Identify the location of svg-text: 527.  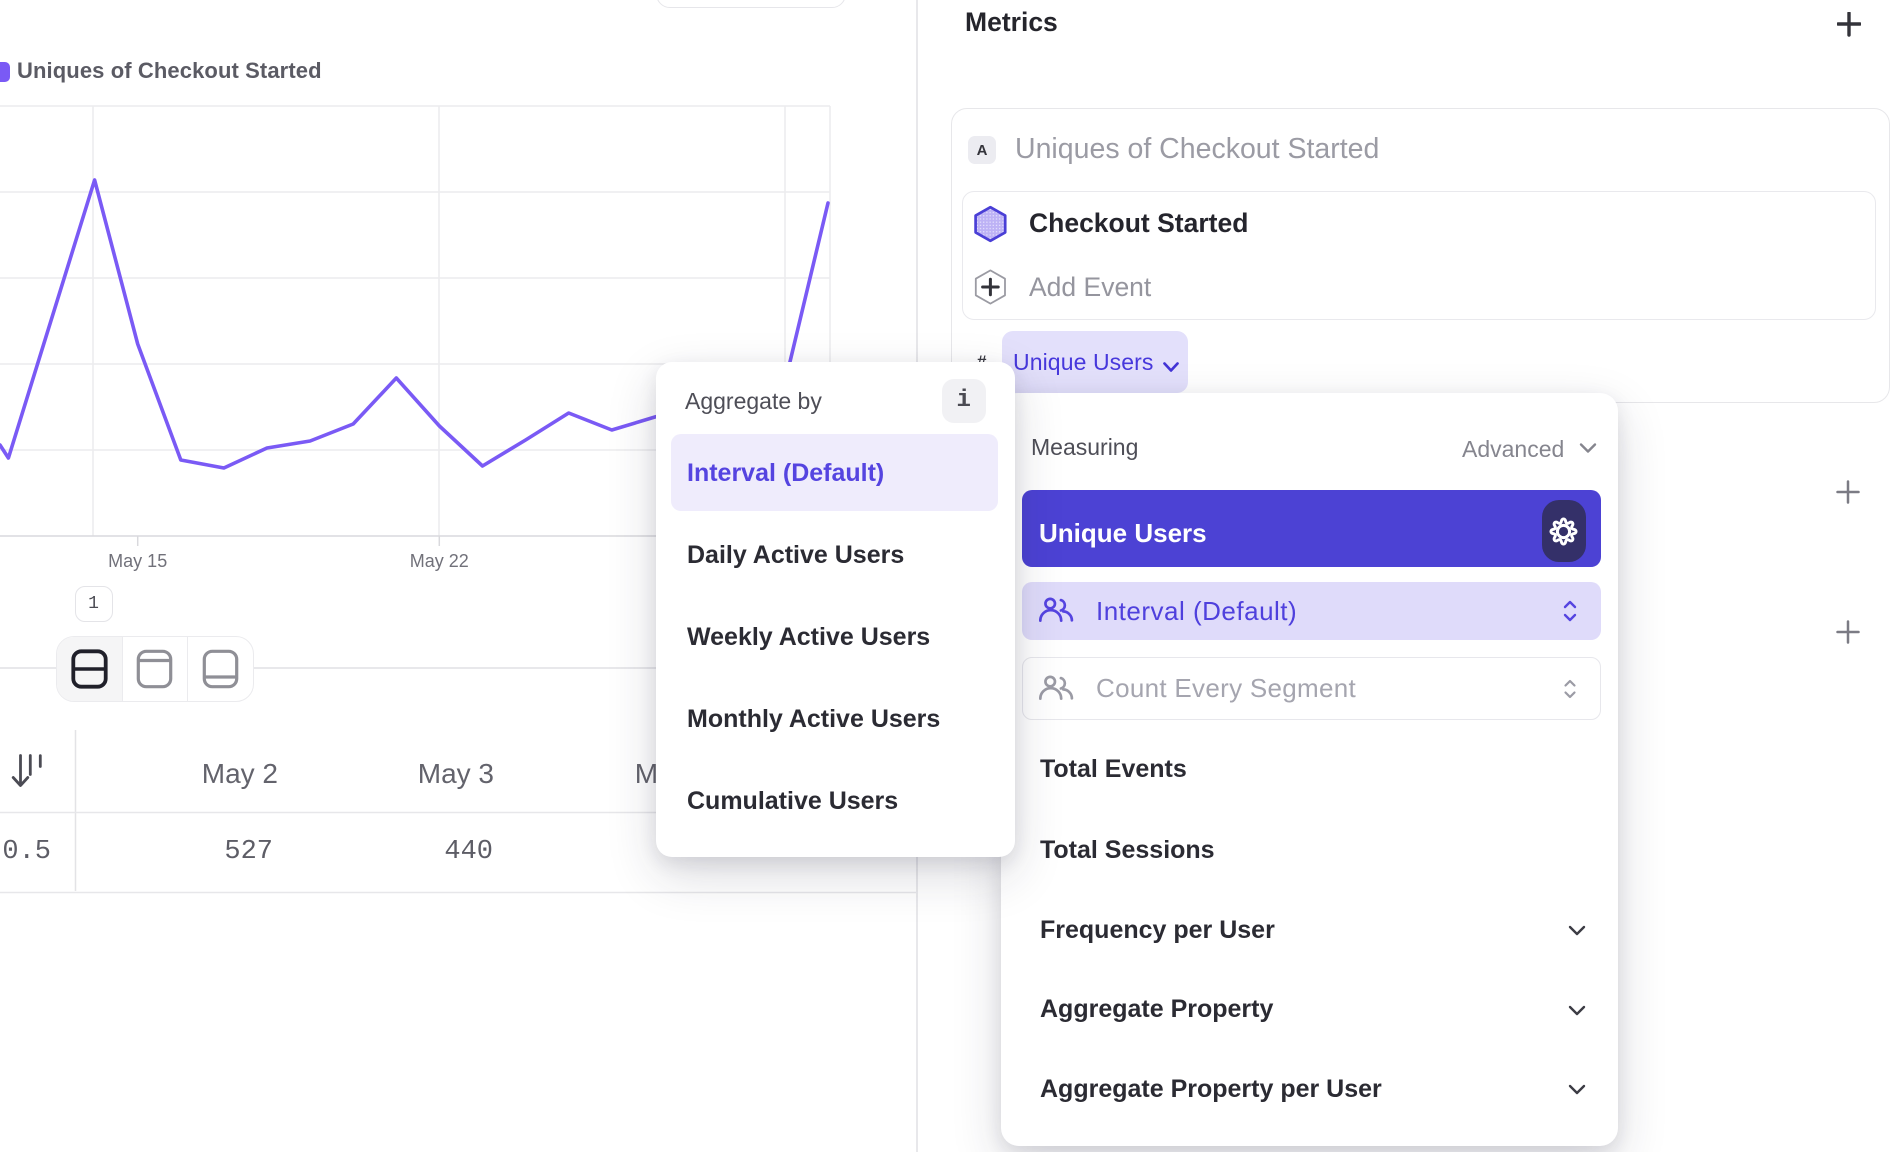
(248, 852).